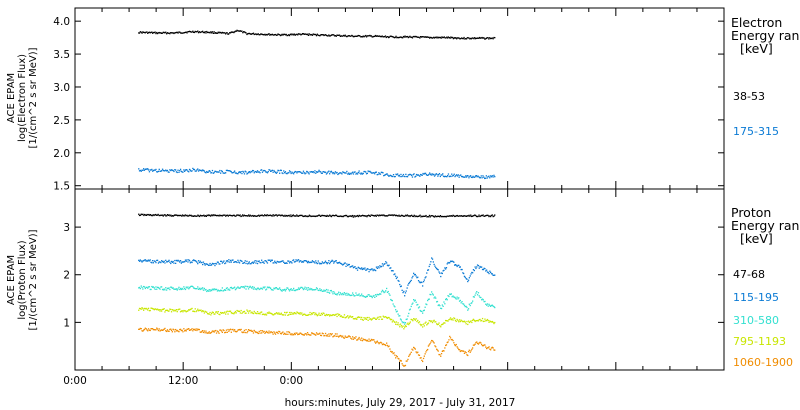 The width and height of the screenshot is (800, 410). Describe the element at coordinates (33, 97) in the screenshot. I see `electron-ylabel-line3: [1/(cm^2 s sr MeV)]` at that location.